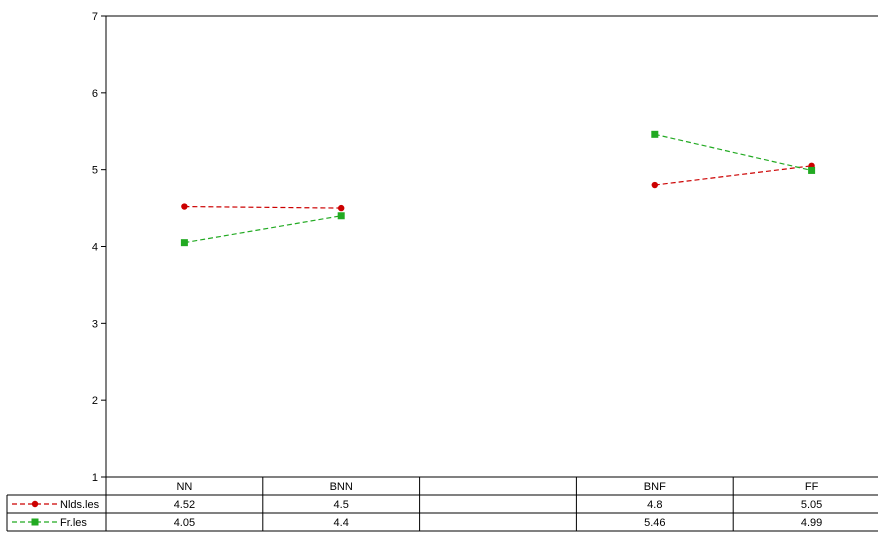  I want to click on series-nlds-les, so click(498, 187).